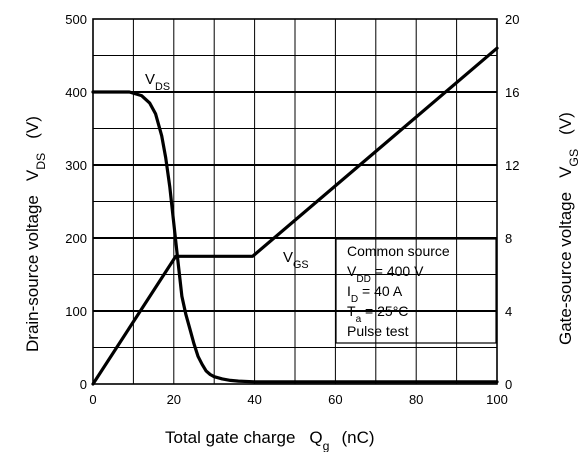  What do you see at coordinates (398, 251) in the screenshot?
I see `annotation-line-1: Common source` at bounding box center [398, 251].